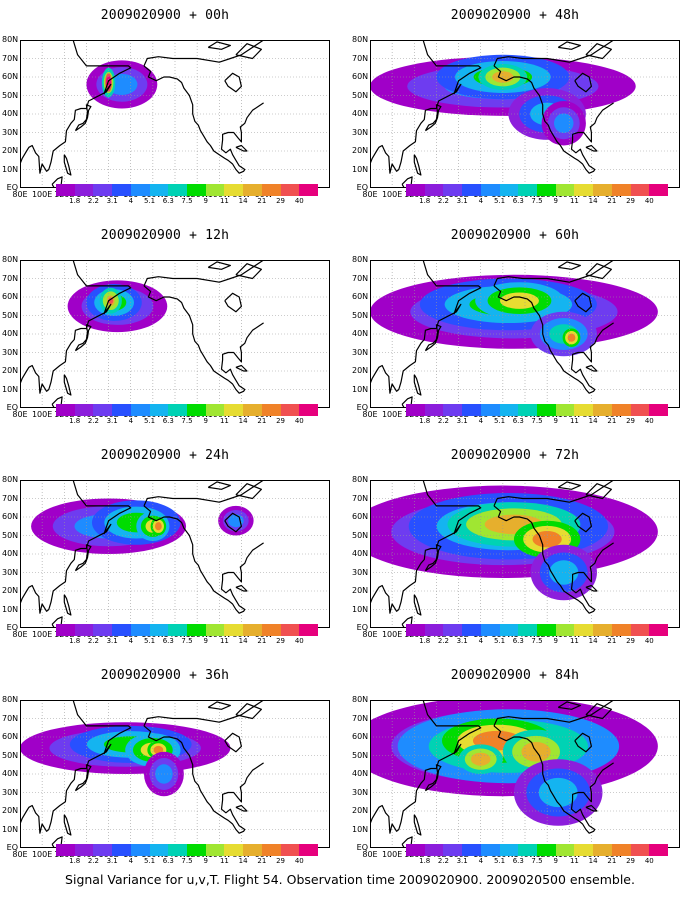 This screenshot has height=900, width=700. Describe the element at coordinates (165, 235) in the screenshot. I see `panel-title: 2009020900 + 12h` at that location.